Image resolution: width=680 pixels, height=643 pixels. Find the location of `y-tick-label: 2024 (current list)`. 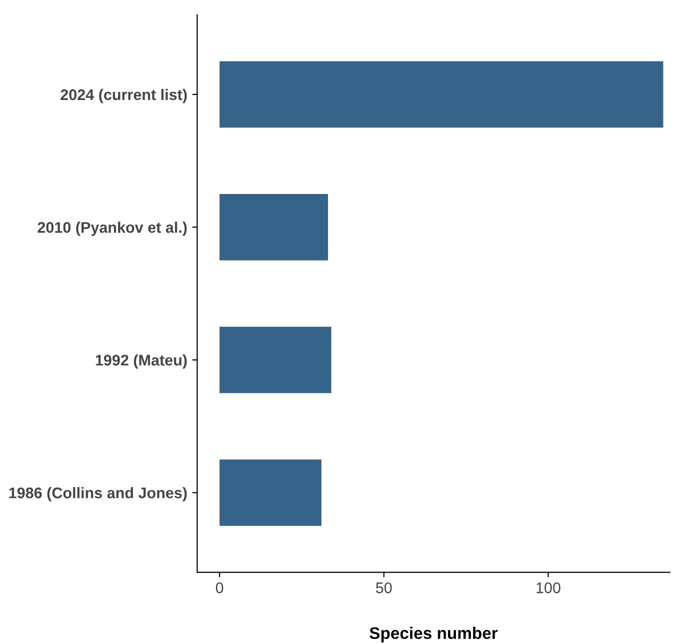

y-tick-label: 2024 (current list) is located at coordinates (123, 96).